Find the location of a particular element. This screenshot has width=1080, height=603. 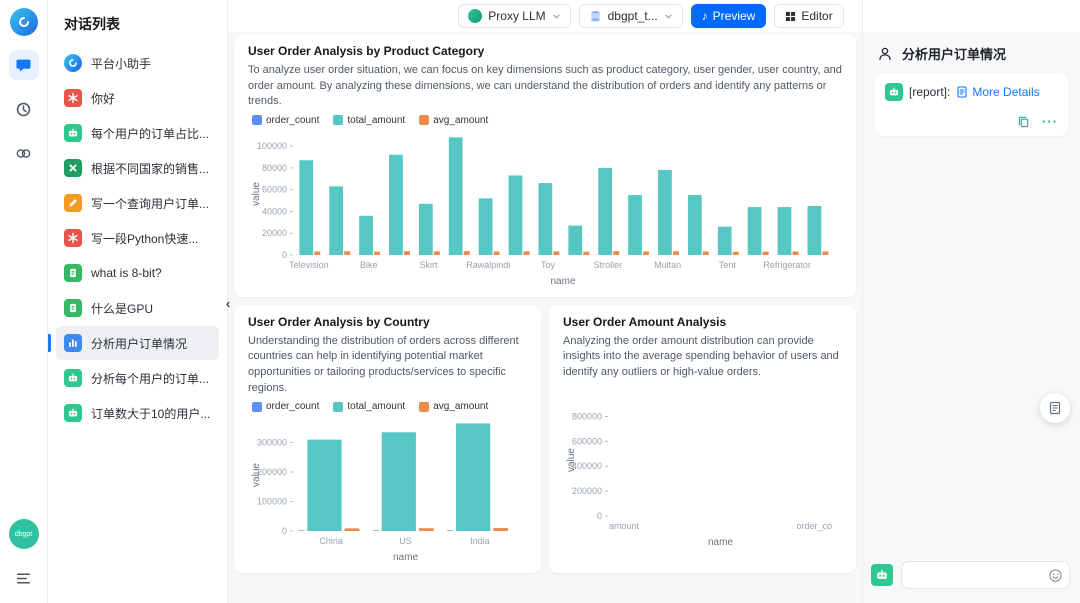

model-icon is located at coordinates (475, 16).